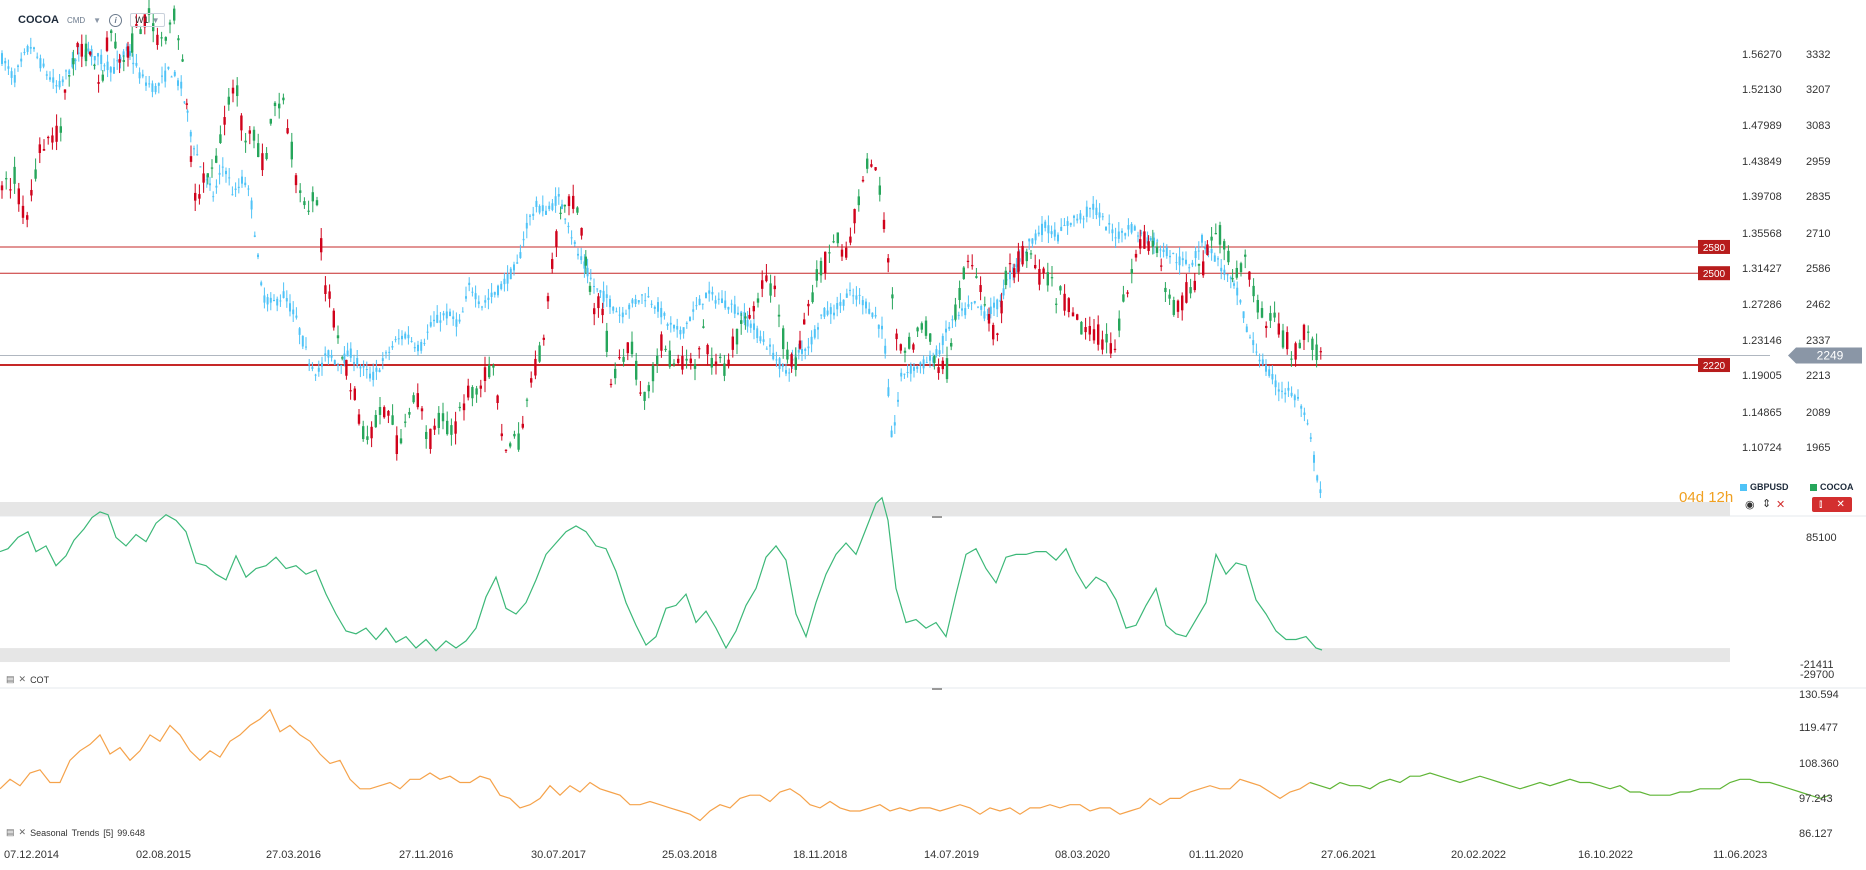  I want to click on series-settings-button: ⫾ ✕, so click(1832, 504).